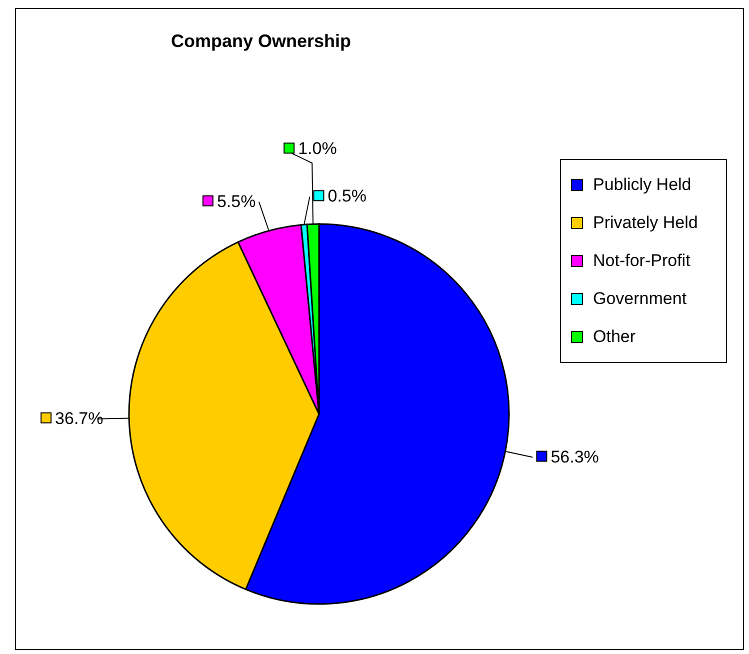 This screenshot has height=654, width=749. What do you see at coordinates (347, 196) in the screenshot?
I see `data-label: 0.5%` at bounding box center [347, 196].